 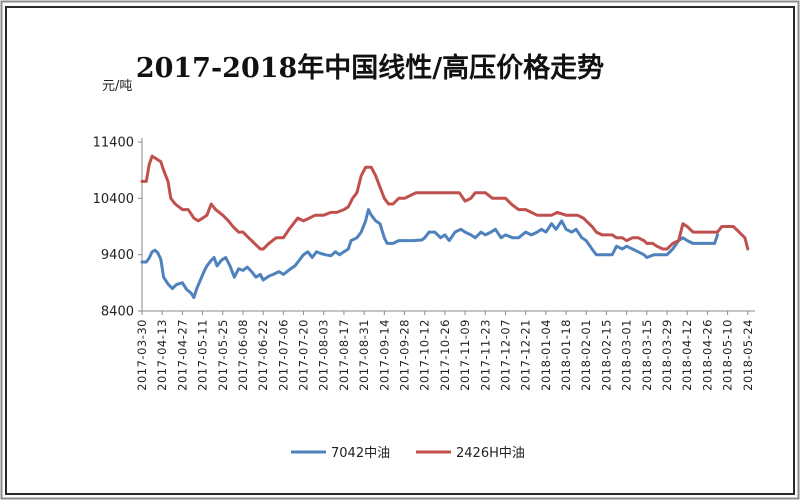 I want to click on x-tick-label: 2017-08-17, so click(x=344, y=355).